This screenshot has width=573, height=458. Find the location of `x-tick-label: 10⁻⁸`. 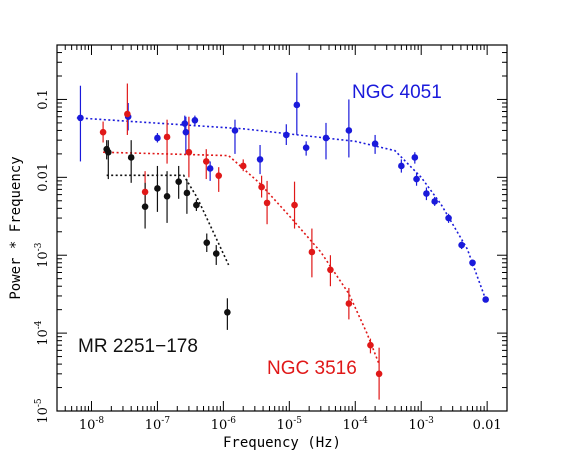

x-tick-label: 10⁻⁸ is located at coordinates (92, 424).